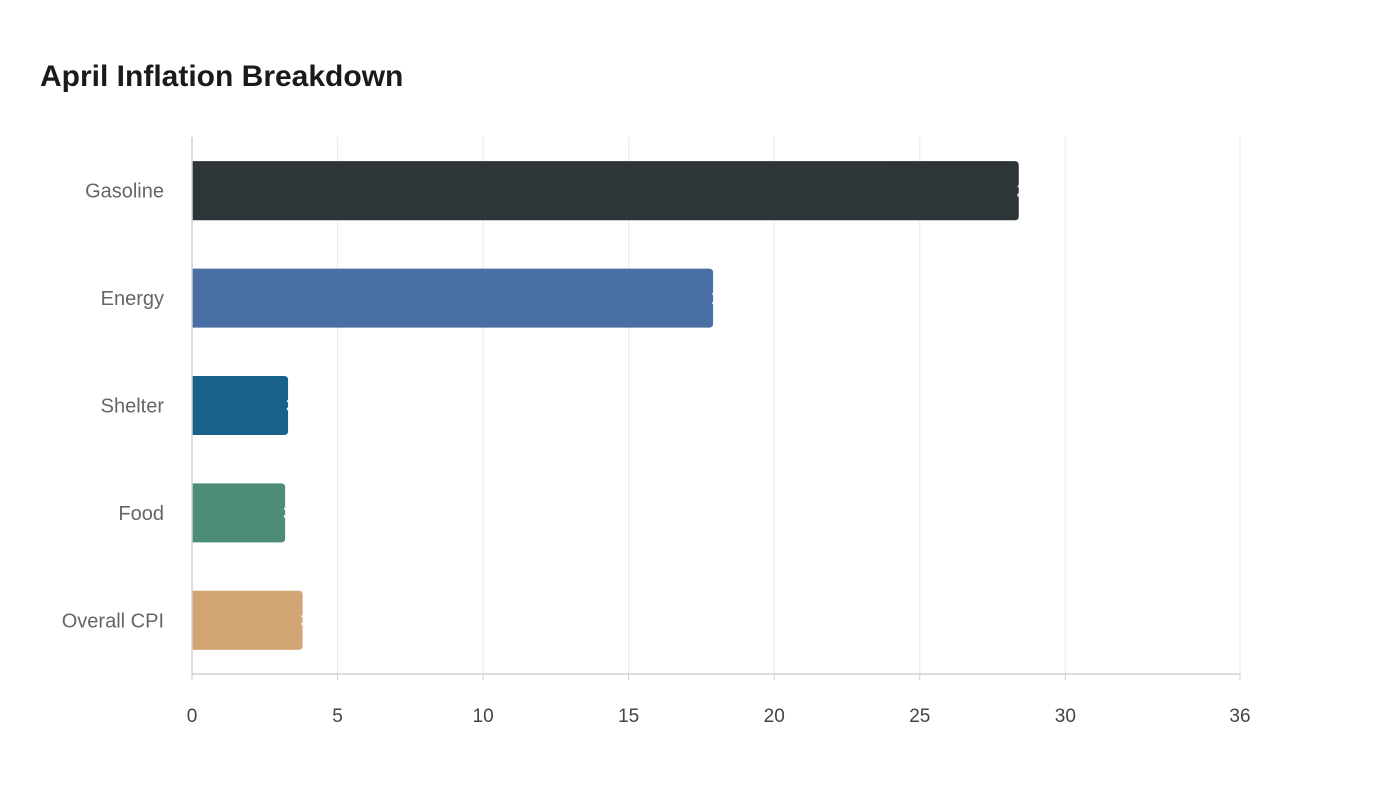  I want to click on x-tick-label: 5, so click(337, 716).